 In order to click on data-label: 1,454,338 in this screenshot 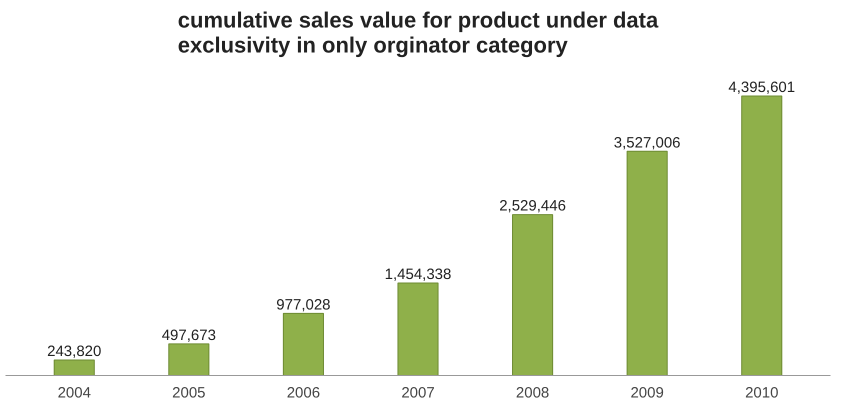, I will do `click(418, 275)`.